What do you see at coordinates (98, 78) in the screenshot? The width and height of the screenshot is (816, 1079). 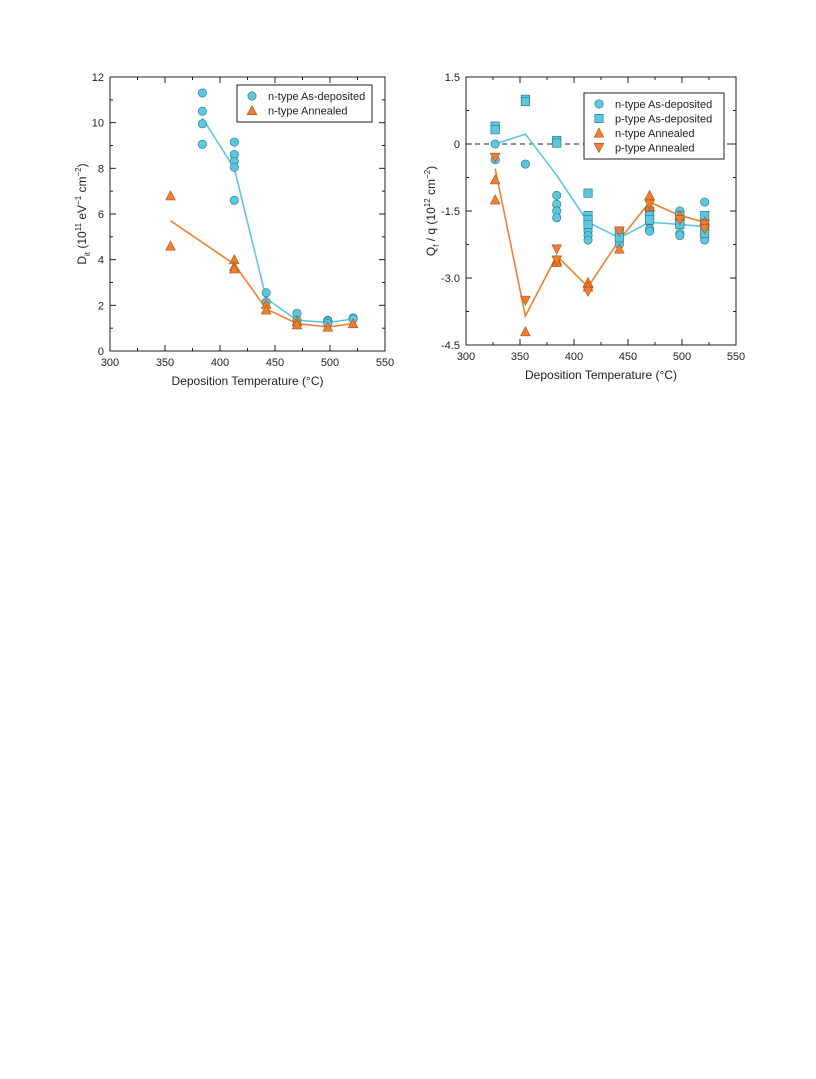 I see `y-tick-label: 12` at bounding box center [98, 78].